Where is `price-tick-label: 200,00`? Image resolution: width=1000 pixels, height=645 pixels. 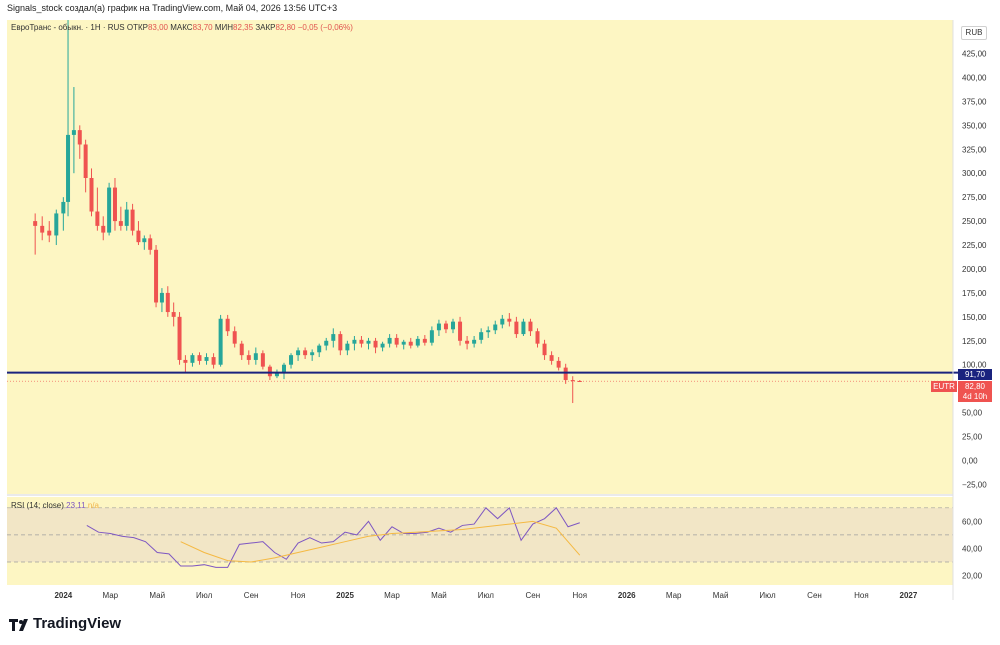
price-tick-label: 200,00 is located at coordinates (974, 269).